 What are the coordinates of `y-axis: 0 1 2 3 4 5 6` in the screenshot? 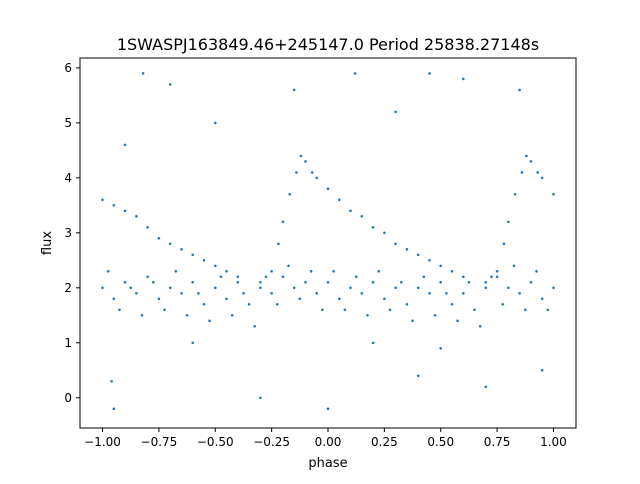 It's located at (72, 233).